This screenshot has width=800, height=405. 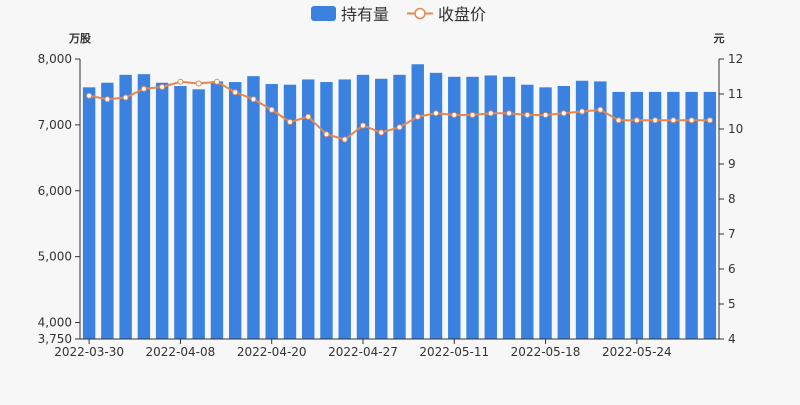 What do you see at coordinates (735, 129) in the screenshot?
I see `right-axis-tick-label: 10` at bounding box center [735, 129].